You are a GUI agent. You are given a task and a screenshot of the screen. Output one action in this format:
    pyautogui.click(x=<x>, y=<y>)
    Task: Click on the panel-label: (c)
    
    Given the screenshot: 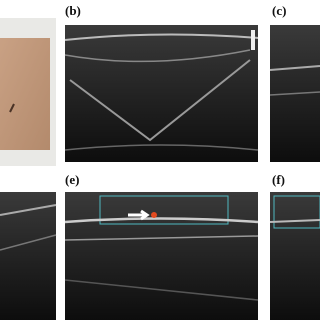 What is the action you would take?
    pyautogui.click(x=279, y=10)
    